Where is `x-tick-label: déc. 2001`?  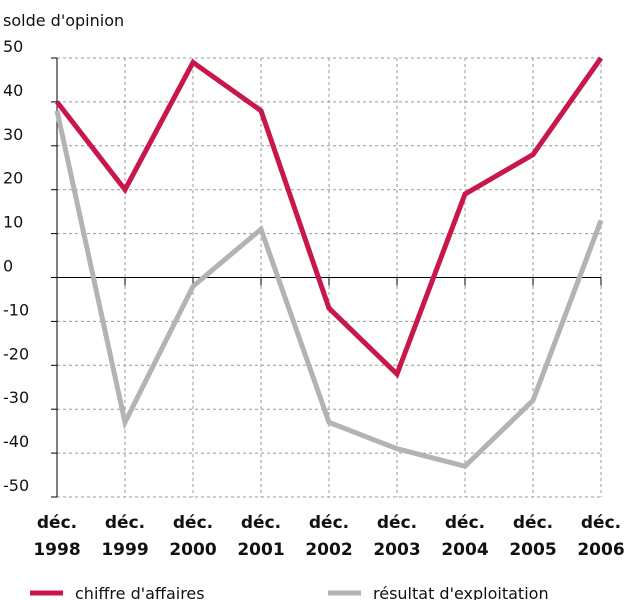 x-tick-label: déc. 2001 is located at coordinates (260, 536).